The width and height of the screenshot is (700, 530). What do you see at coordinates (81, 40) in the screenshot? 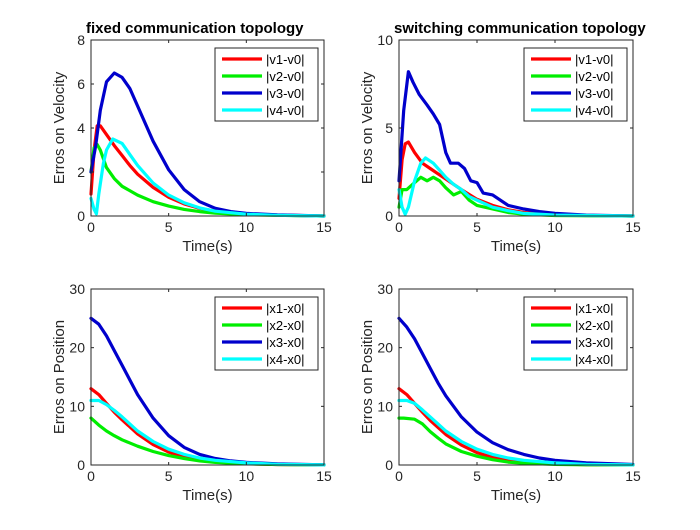
I see `y-tick-label: 8` at bounding box center [81, 40].